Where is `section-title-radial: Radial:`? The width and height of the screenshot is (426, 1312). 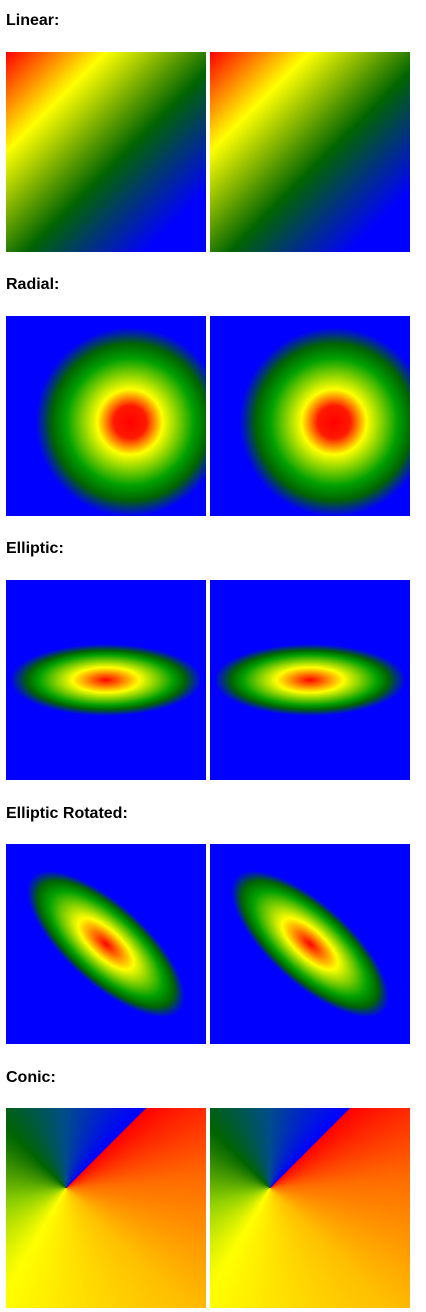
section-title-radial: Radial: is located at coordinates (32, 285).